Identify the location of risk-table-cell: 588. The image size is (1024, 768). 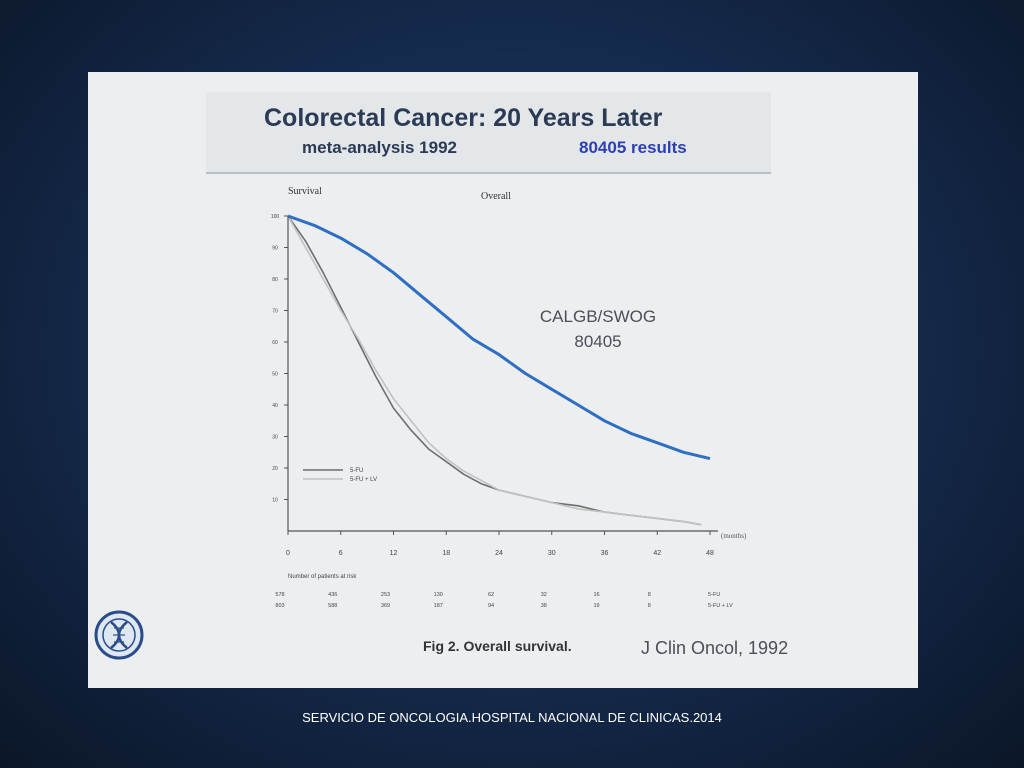
(332, 606).